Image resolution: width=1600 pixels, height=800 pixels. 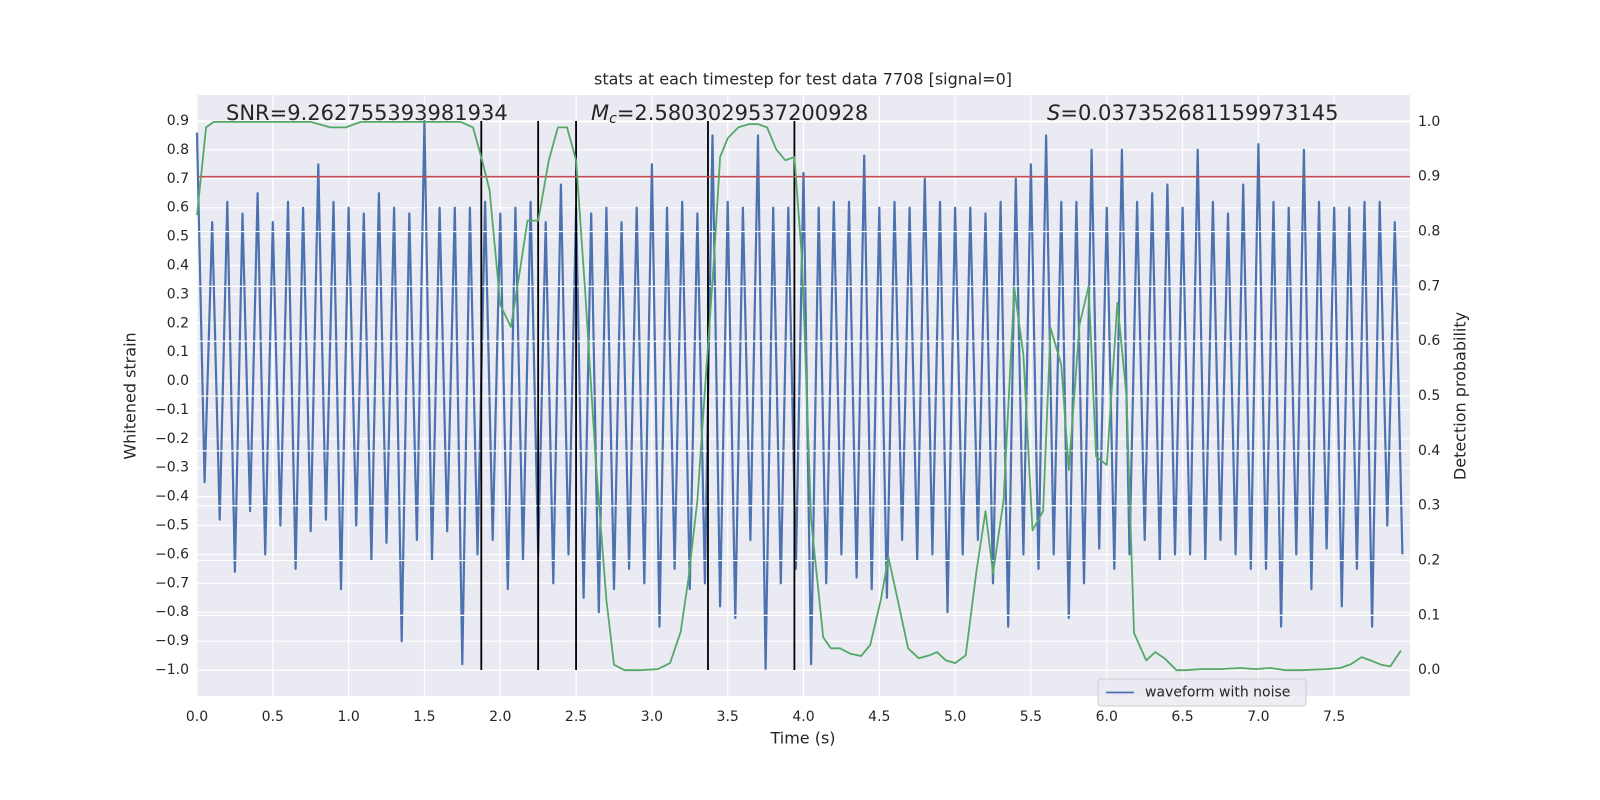 What do you see at coordinates (1258, 717) in the screenshot?
I see `x-tick-label: 7.0` at bounding box center [1258, 717].